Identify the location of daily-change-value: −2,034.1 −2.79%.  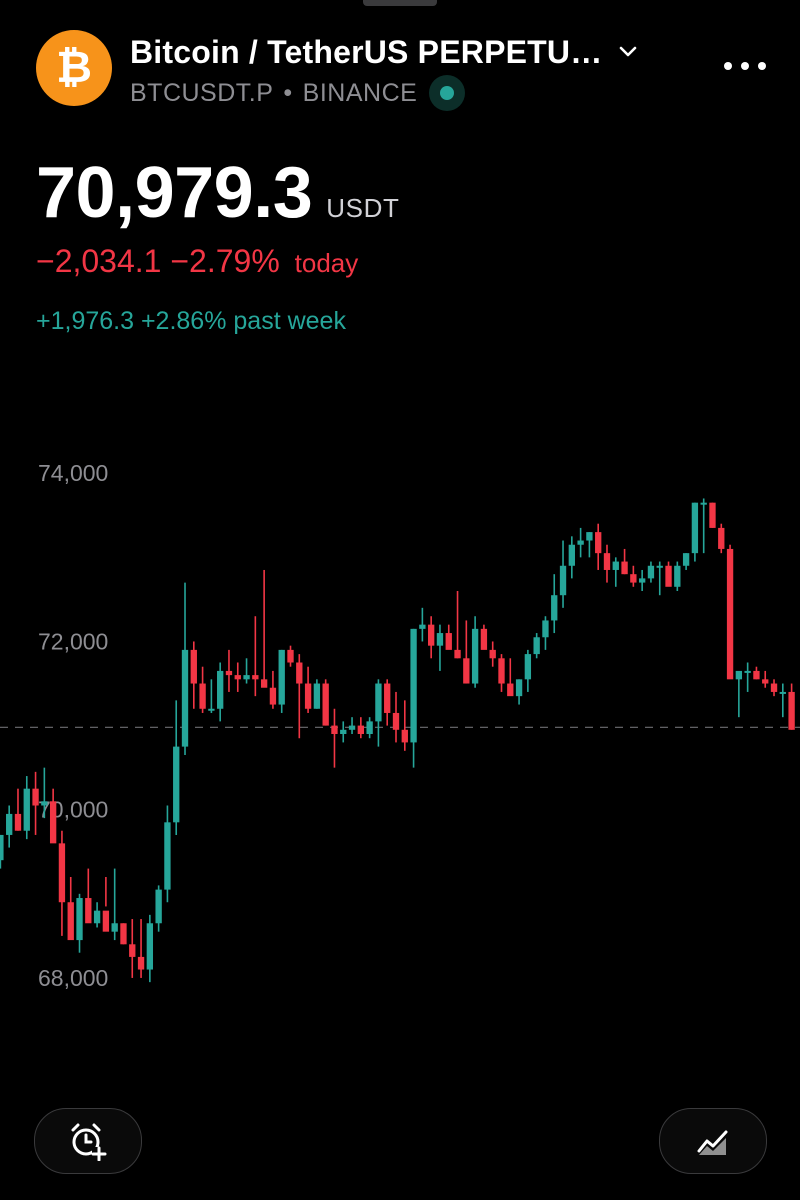
(158, 261).